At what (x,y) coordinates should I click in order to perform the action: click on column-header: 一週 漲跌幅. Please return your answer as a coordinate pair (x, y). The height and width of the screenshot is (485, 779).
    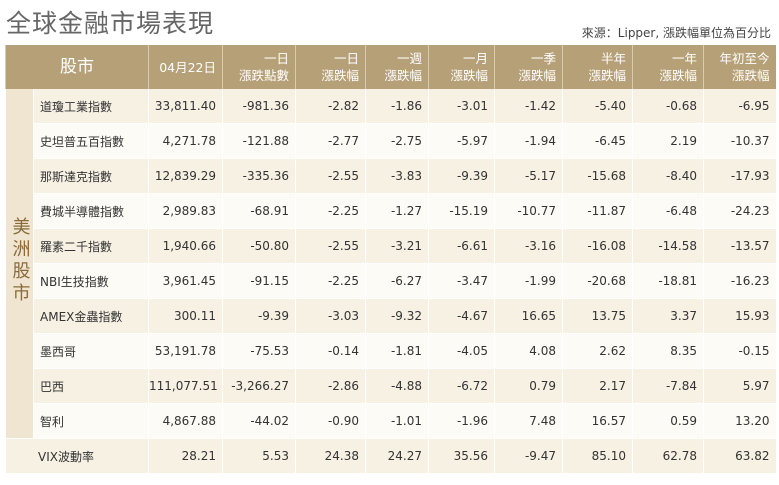
    Looking at the image, I should click on (397, 67).